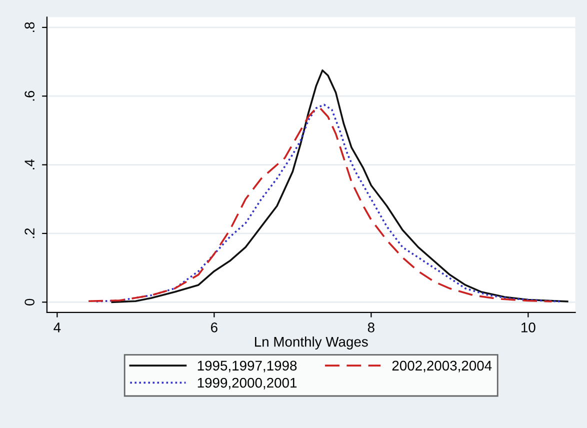  Describe the element at coordinates (247, 384) in the screenshot. I see `legend-label: 1999,2000,2001` at that location.